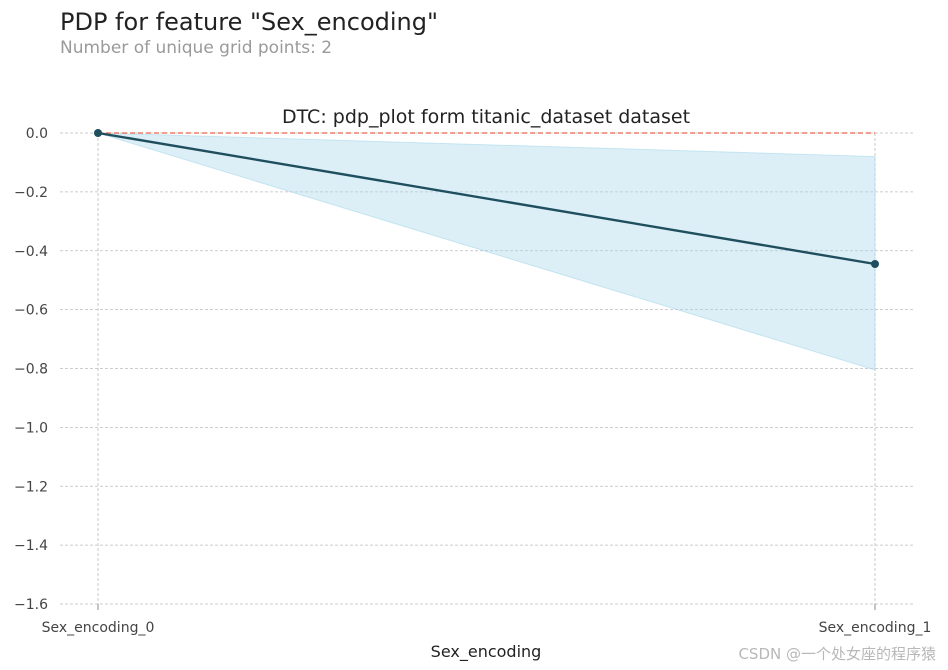 The image size is (948, 670). Describe the element at coordinates (31, 252) in the screenshot. I see `y-tick-label: −0.4` at that location.